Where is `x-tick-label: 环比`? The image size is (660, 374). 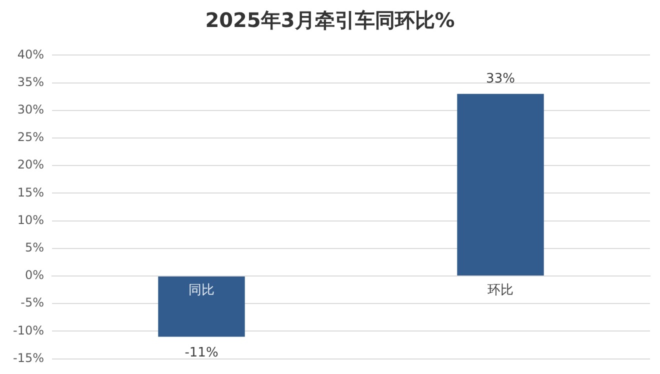
x-tick-label: 环比 is located at coordinates (501, 290).